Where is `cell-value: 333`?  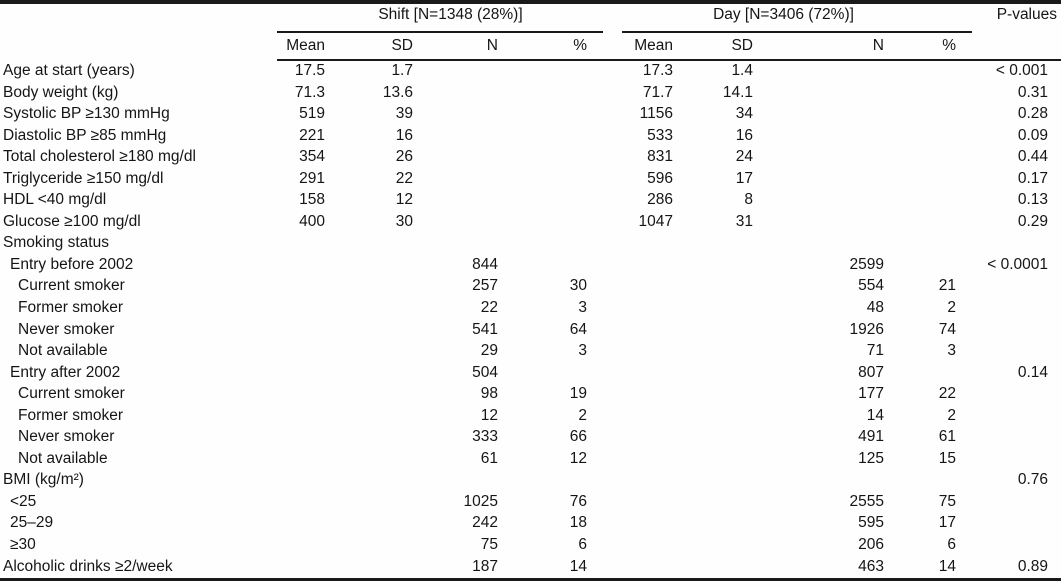 cell-value: 333 is located at coordinates (485, 437).